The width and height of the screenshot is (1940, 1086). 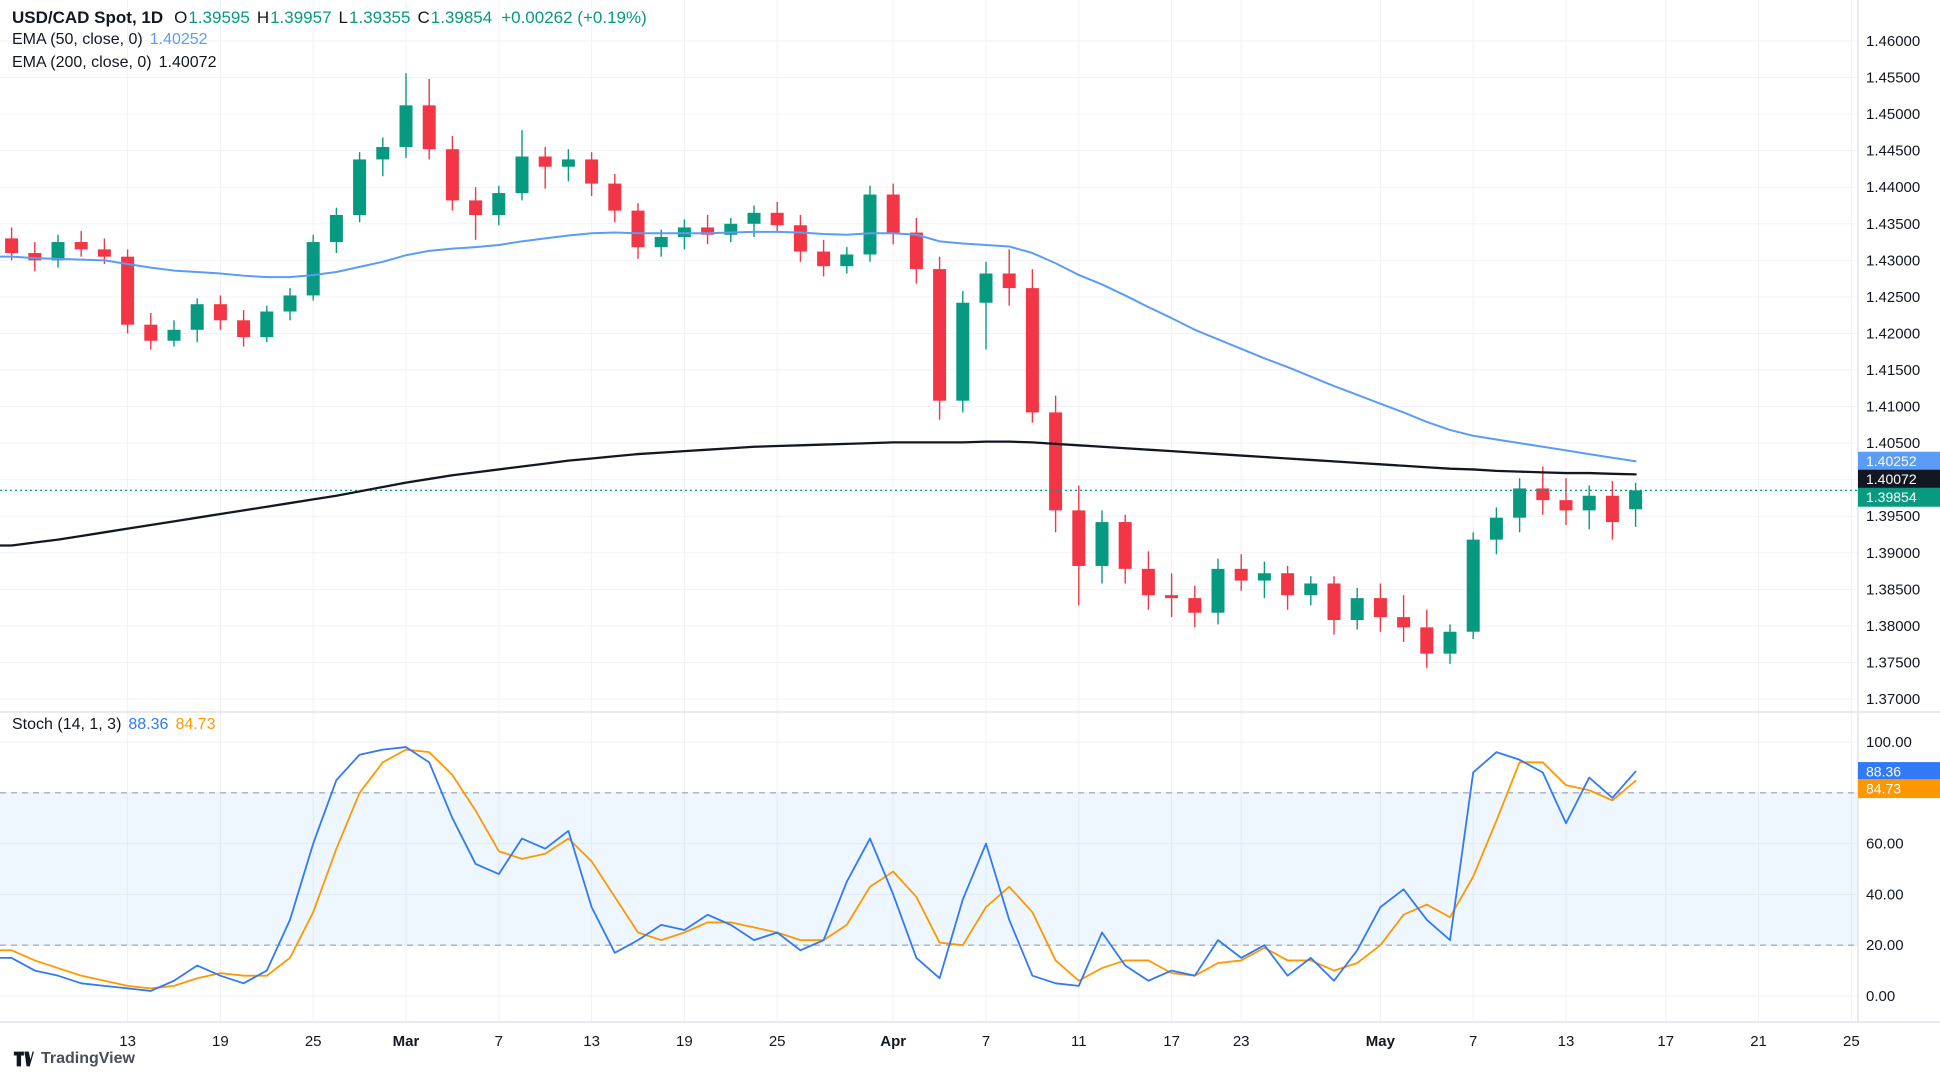 What do you see at coordinates (1893, 626) in the screenshot?
I see `price-tick-label: 1.38000` at bounding box center [1893, 626].